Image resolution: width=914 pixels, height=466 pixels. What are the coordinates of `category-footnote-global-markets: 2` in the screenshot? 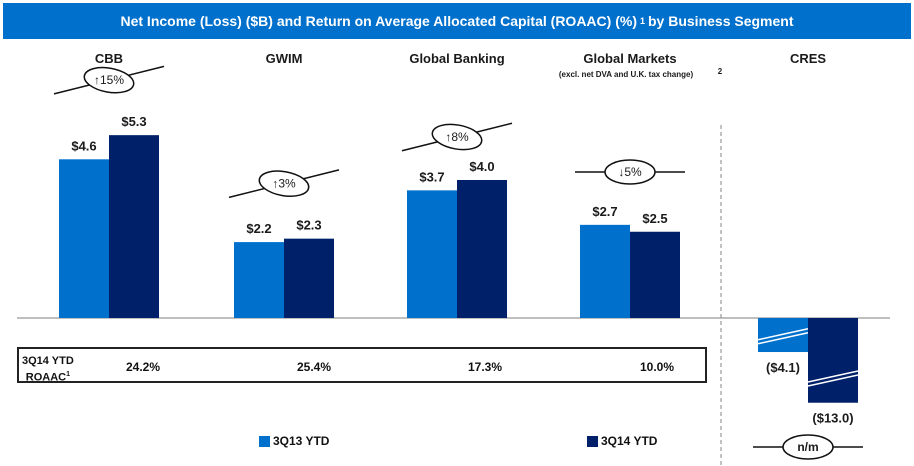 It's located at (720, 71).